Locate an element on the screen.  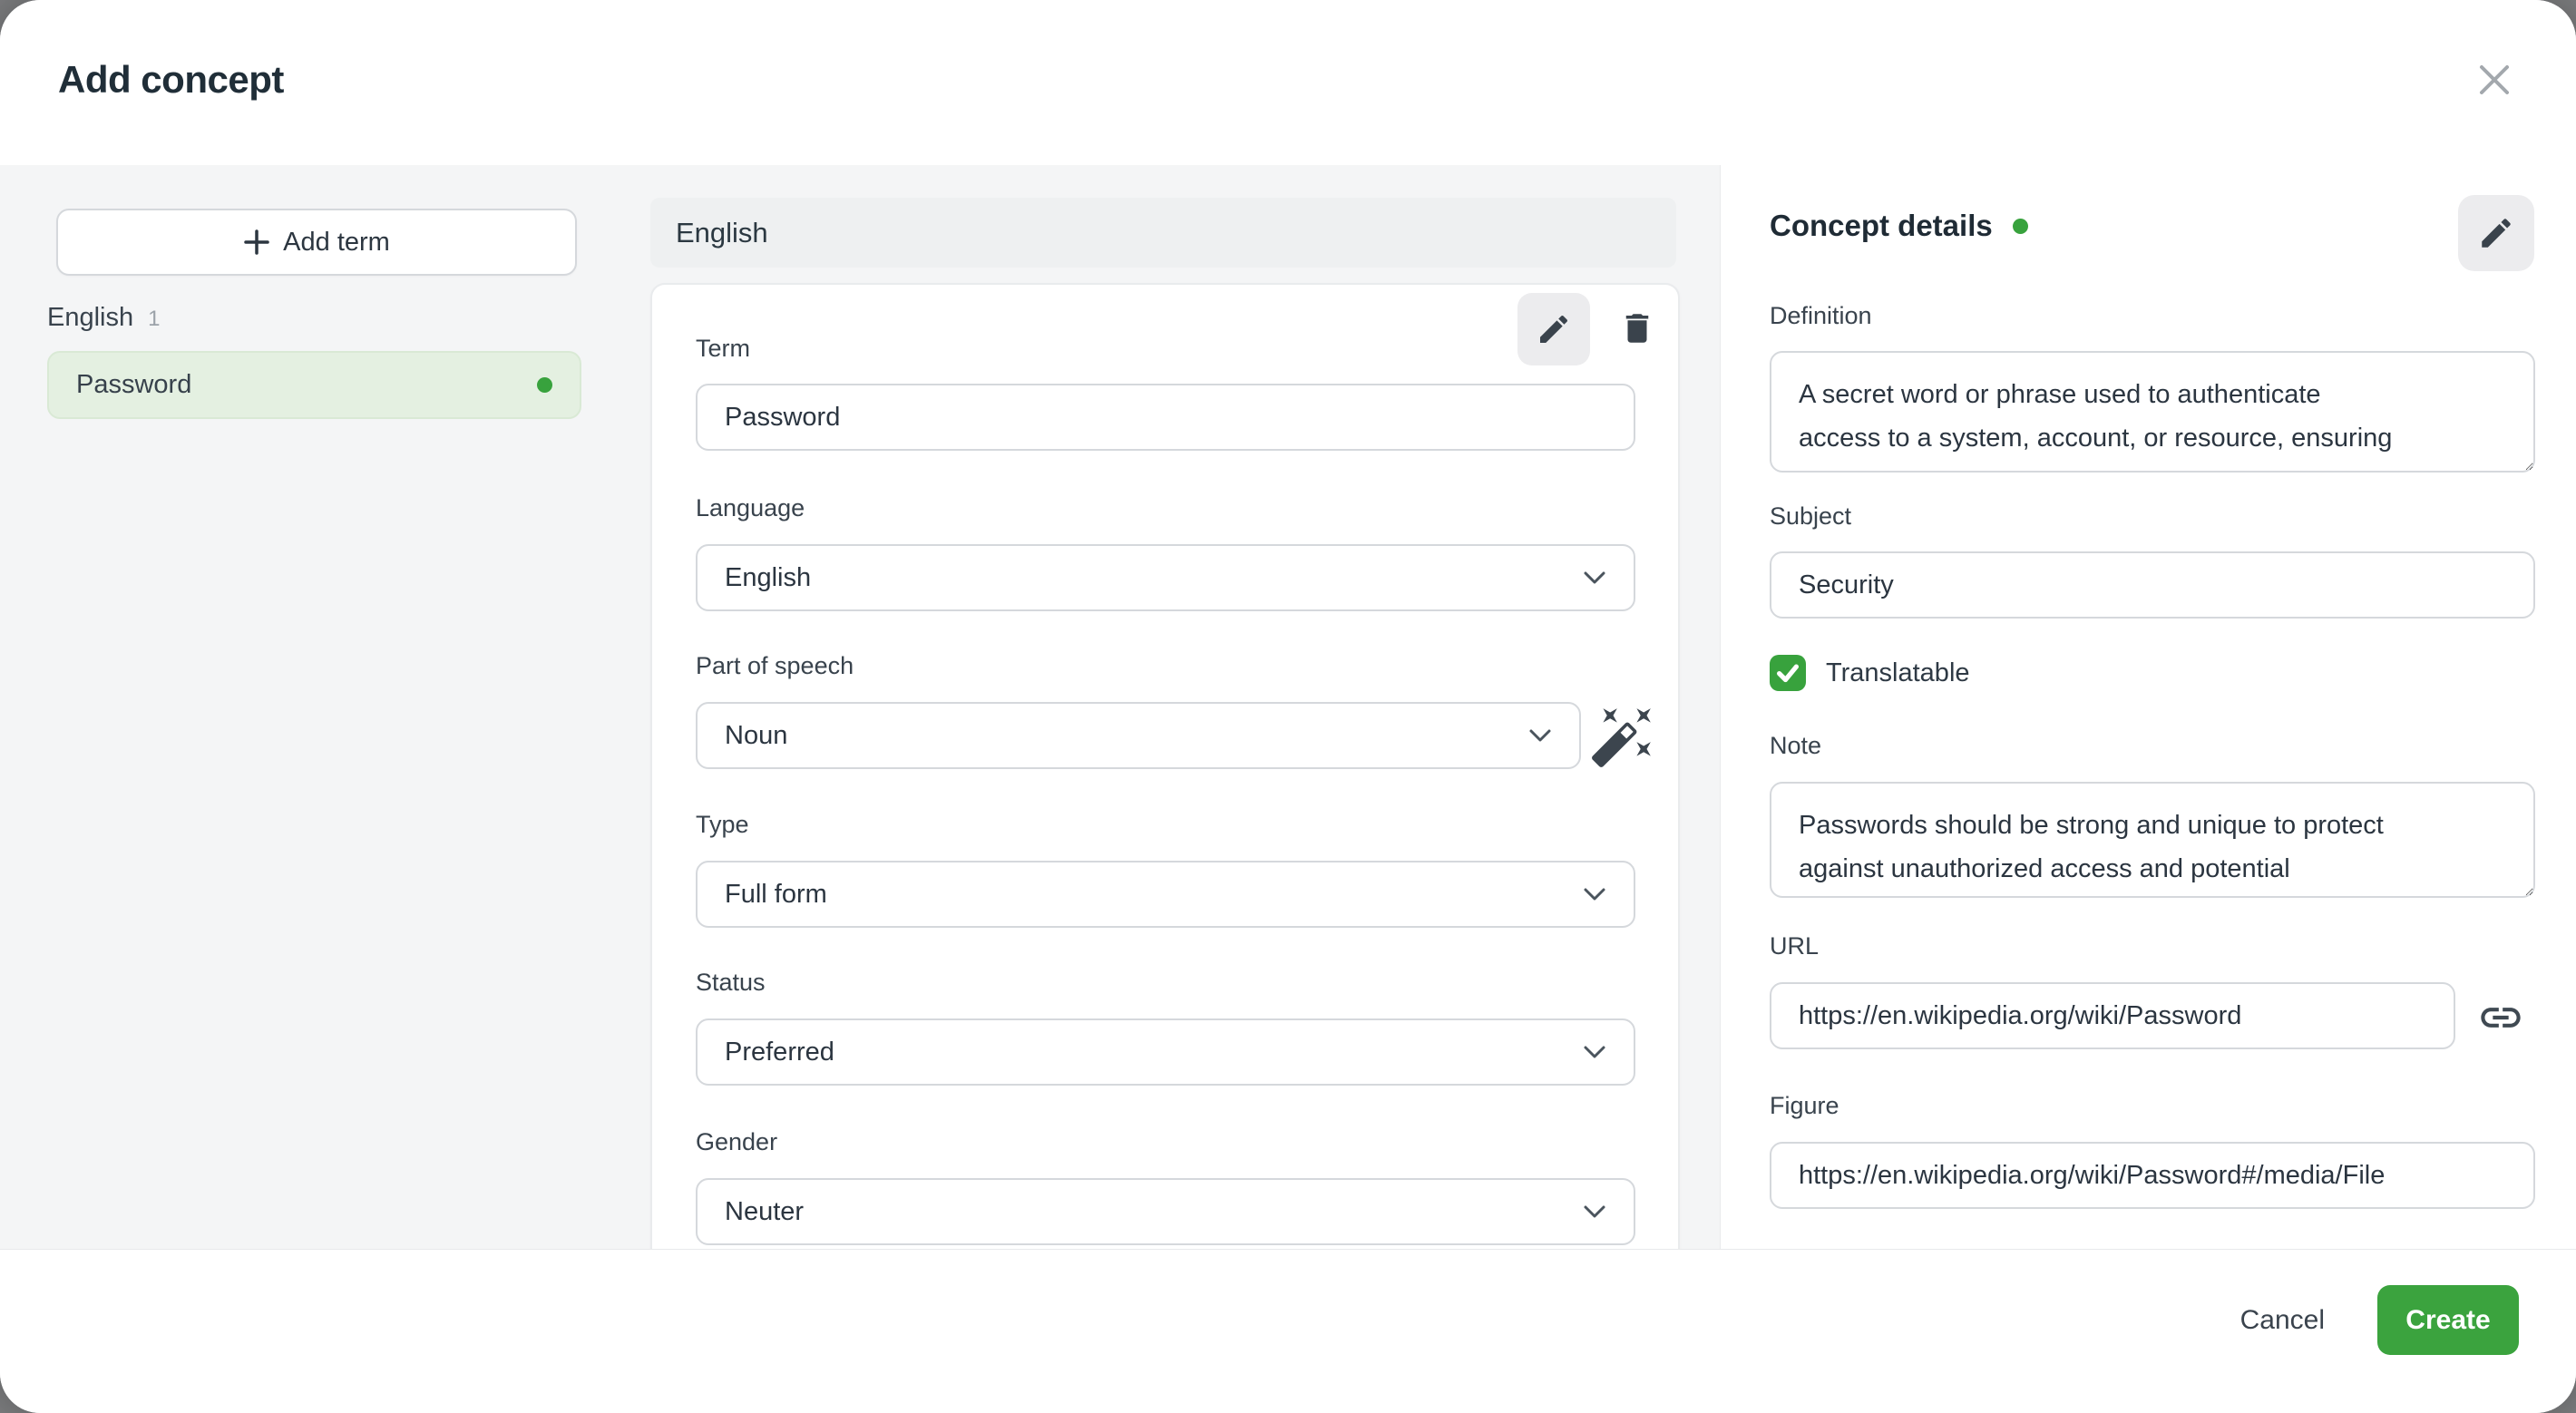
figure-input is located at coordinates (2152, 1176).